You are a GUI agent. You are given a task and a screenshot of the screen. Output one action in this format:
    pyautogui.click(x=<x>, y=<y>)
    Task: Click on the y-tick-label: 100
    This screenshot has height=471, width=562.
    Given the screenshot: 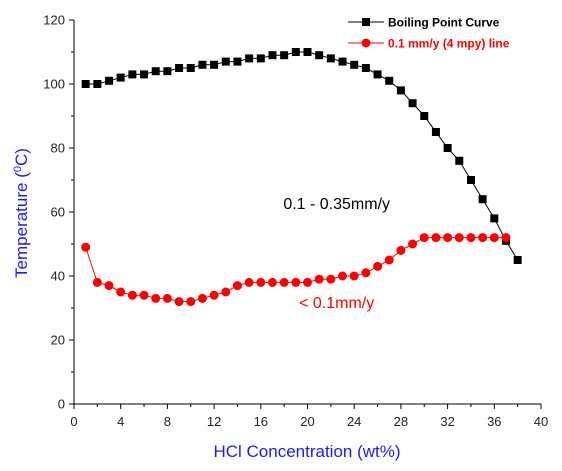 What is the action you would take?
    pyautogui.click(x=54, y=84)
    